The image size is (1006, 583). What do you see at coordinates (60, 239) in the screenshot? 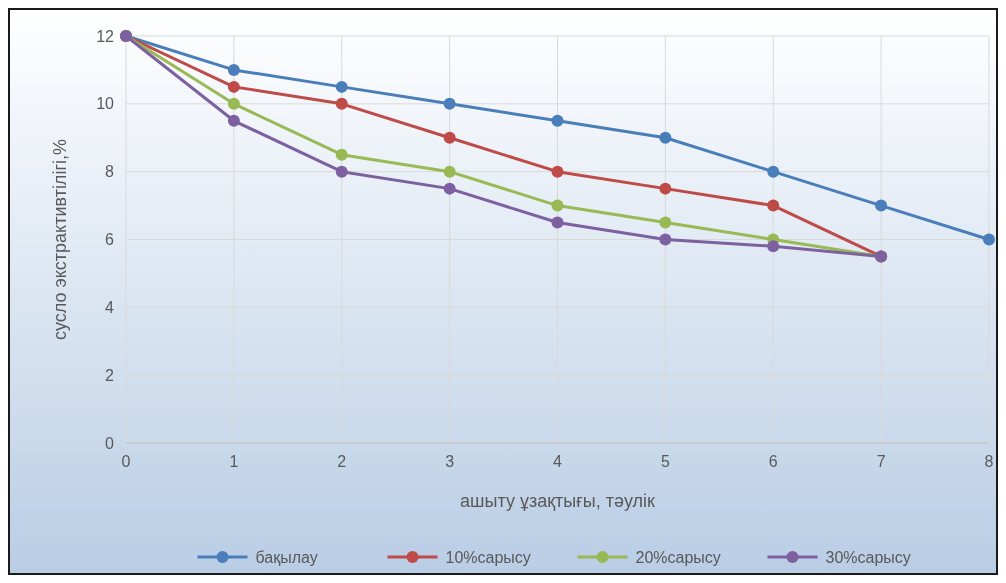
I see `y-axis-title: сусло экстрактивтілігі,%` at bounding box center [60, 239].